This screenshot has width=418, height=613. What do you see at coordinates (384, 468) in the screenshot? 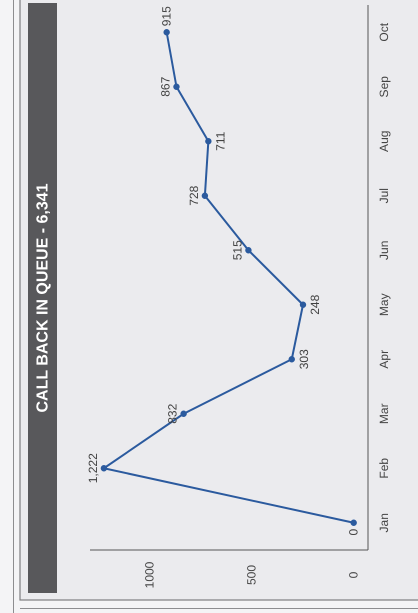
I see `y-tick-label: Feb` at bounding box center [384, 468].